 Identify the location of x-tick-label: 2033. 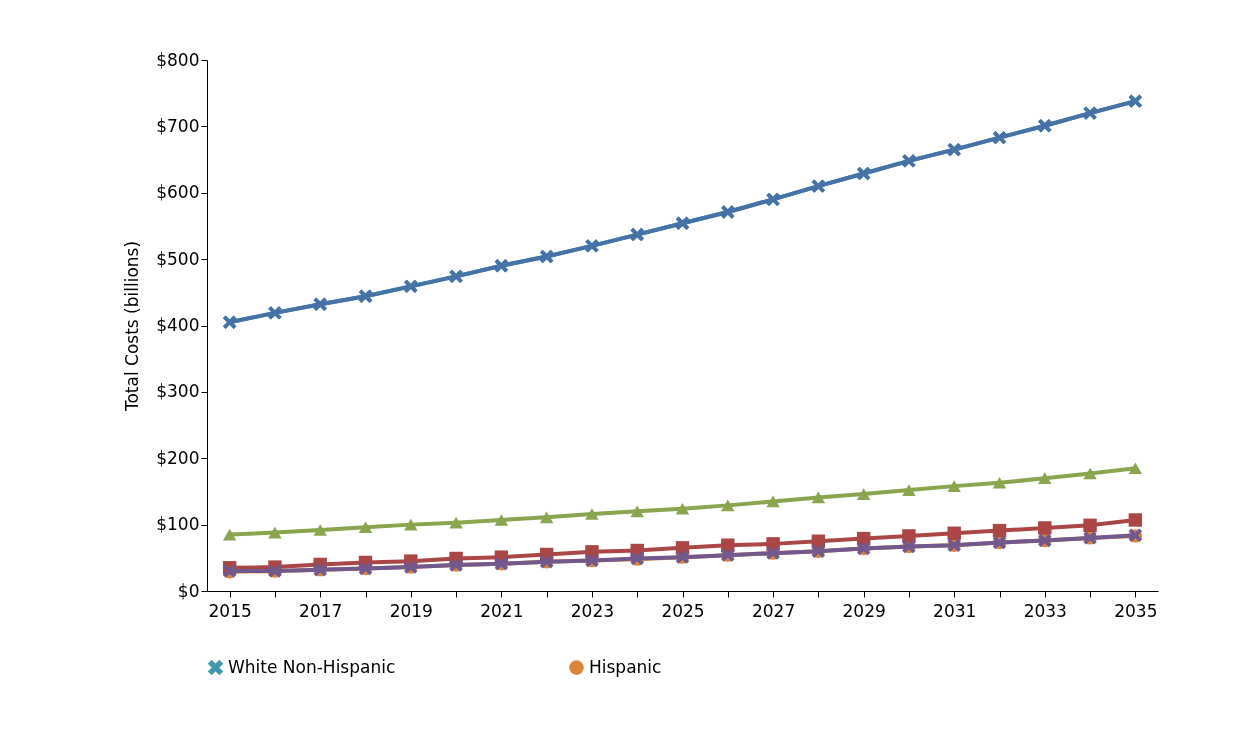
(1045, 610).